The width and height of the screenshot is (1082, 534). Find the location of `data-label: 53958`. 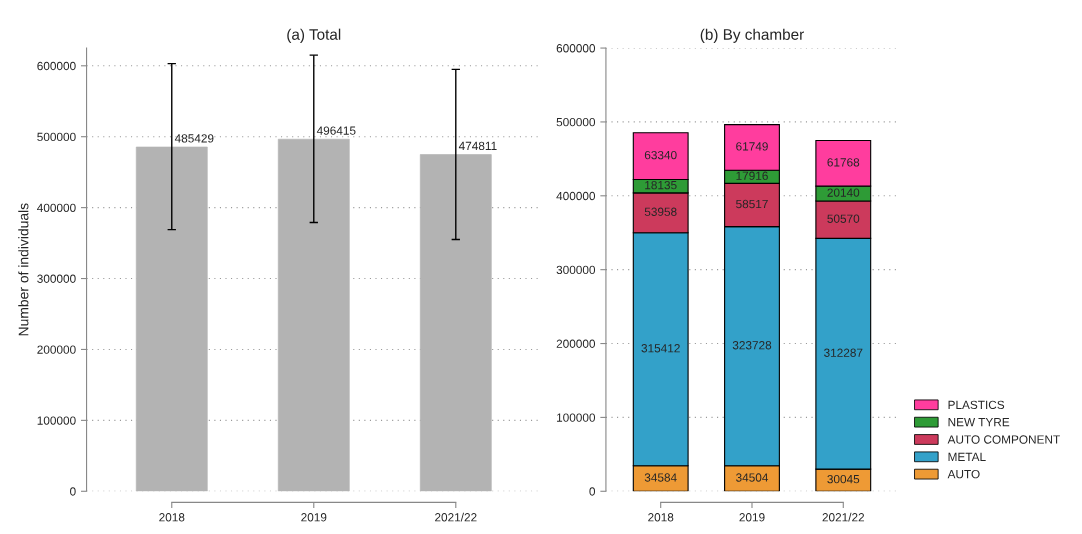

data-label: 53958 is located at coordinates (660, 211).